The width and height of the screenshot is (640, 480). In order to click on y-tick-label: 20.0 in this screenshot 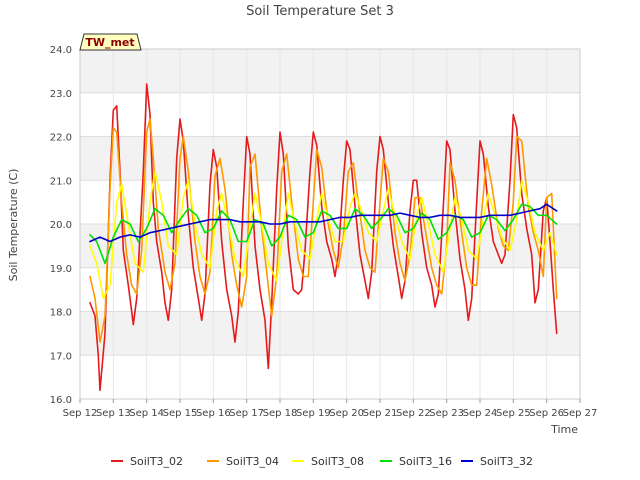, I will do `click(61, 225)`.